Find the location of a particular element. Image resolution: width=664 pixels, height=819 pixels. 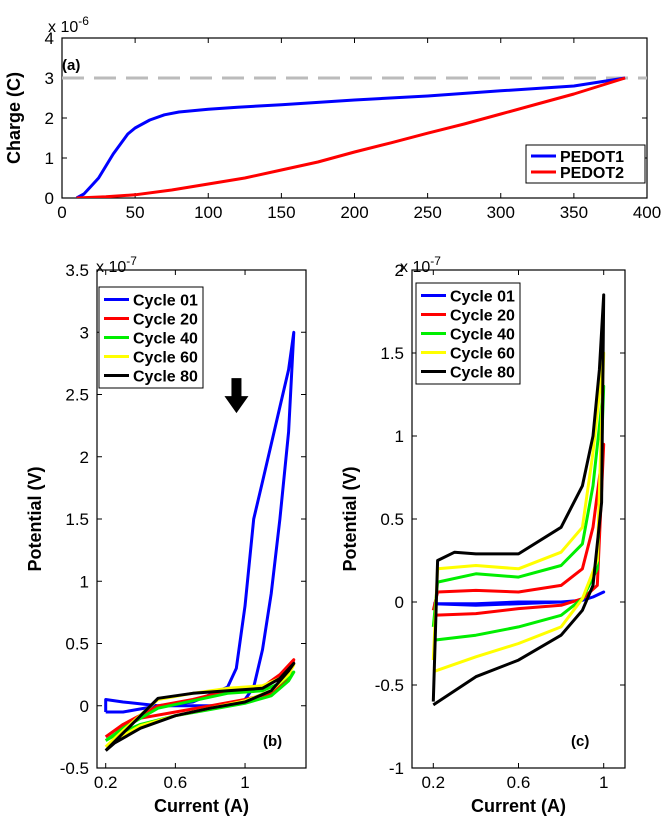

x-tick-label: 400 is located at coordinates (647, 212).